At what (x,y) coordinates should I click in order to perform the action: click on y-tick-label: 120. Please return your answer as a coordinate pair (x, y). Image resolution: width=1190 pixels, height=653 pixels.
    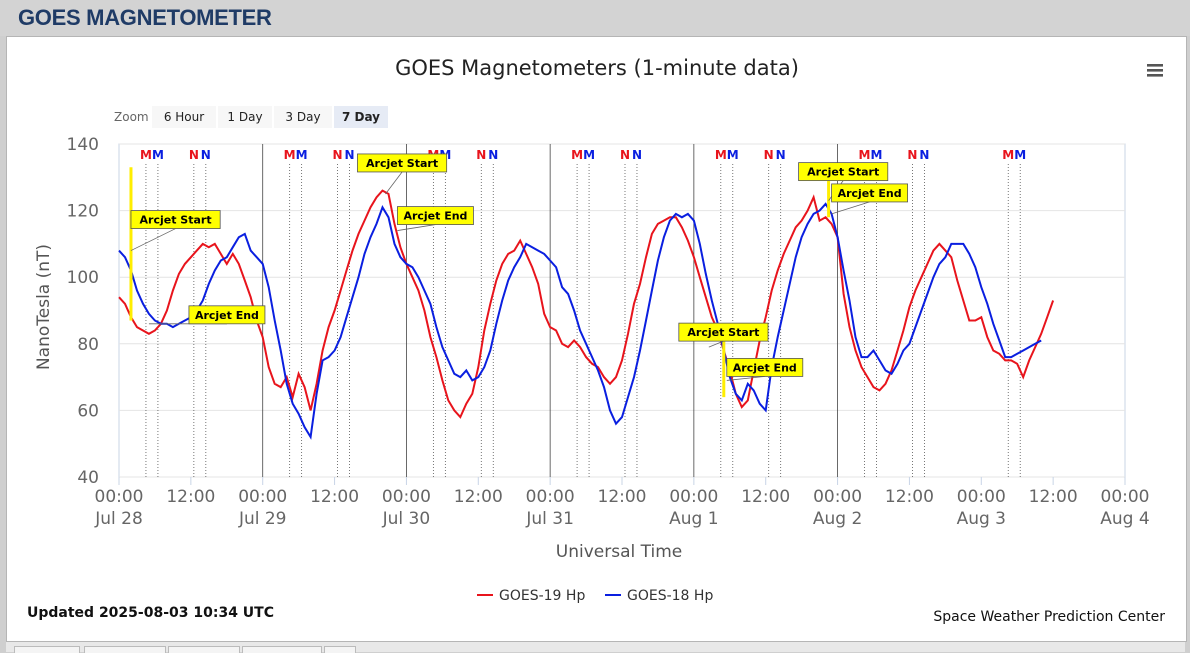
    Looking at the image, I should click on (83, 212).